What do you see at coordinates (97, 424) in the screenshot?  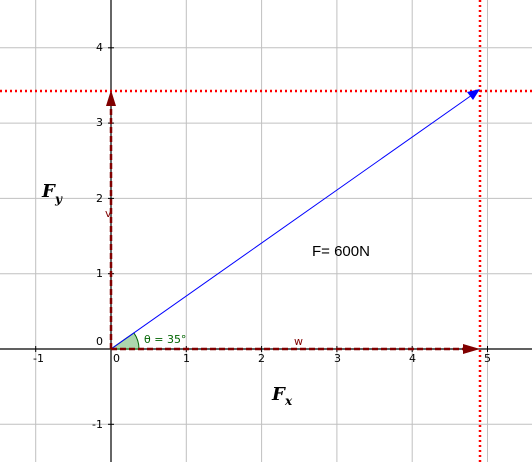 I see `y-tick-label: -1` at bounding box center [97, 424].